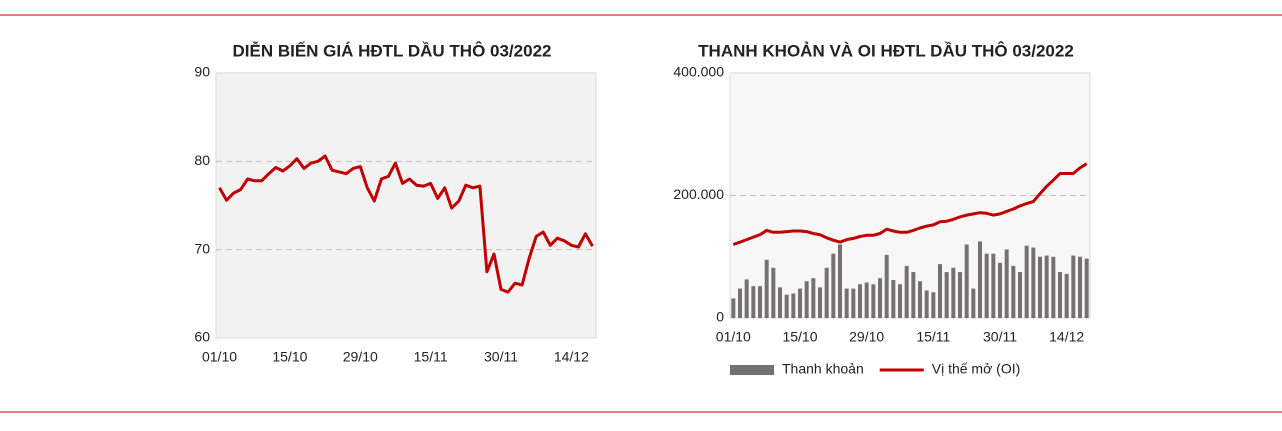  What do you see at coordinates (823, 369) in the screenshot?
I see `legend-label: Thanh khoản` at bounding box center [823, 369].